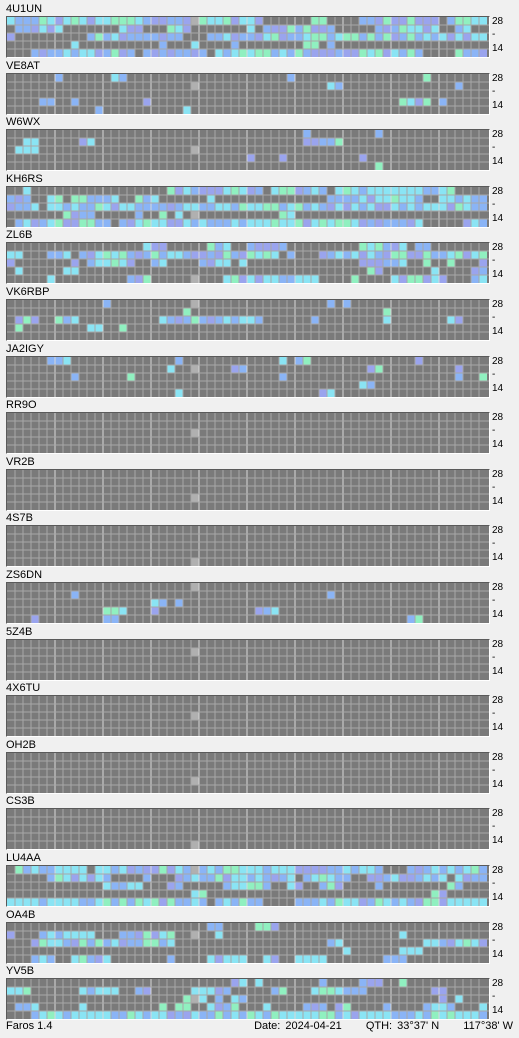 The width and height of the screenshot is (519, 1038). I want to click on propagation-grid, so click(248, 150).